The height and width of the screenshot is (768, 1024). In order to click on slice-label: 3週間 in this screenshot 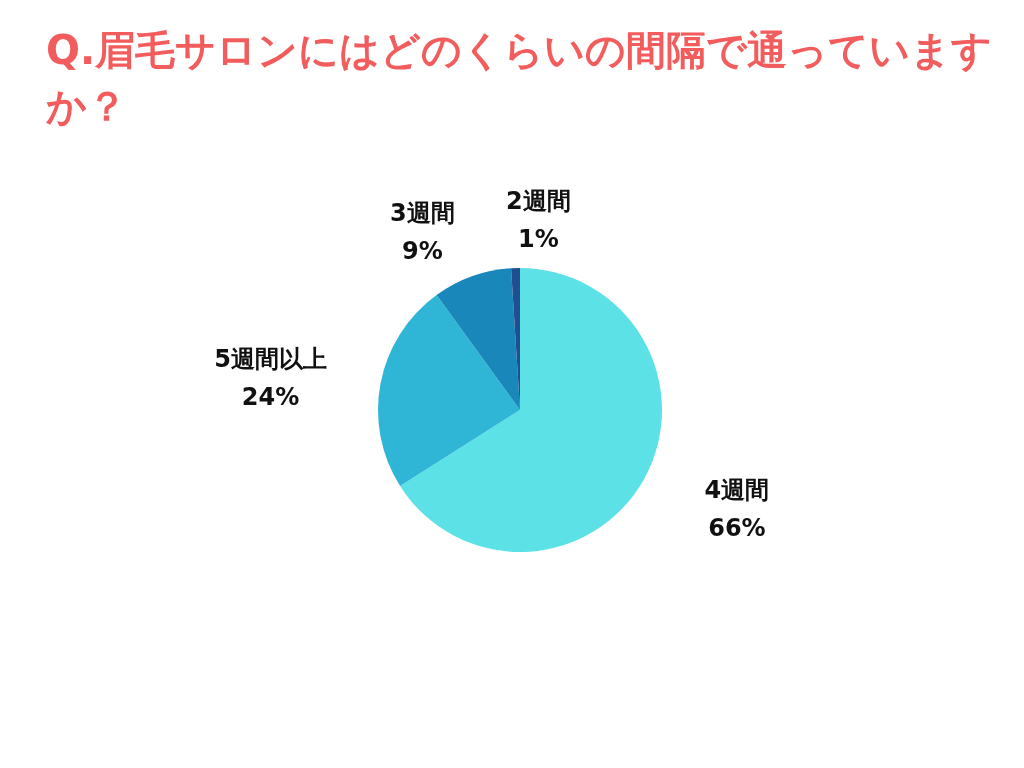, I will do `click(422, 212)`.